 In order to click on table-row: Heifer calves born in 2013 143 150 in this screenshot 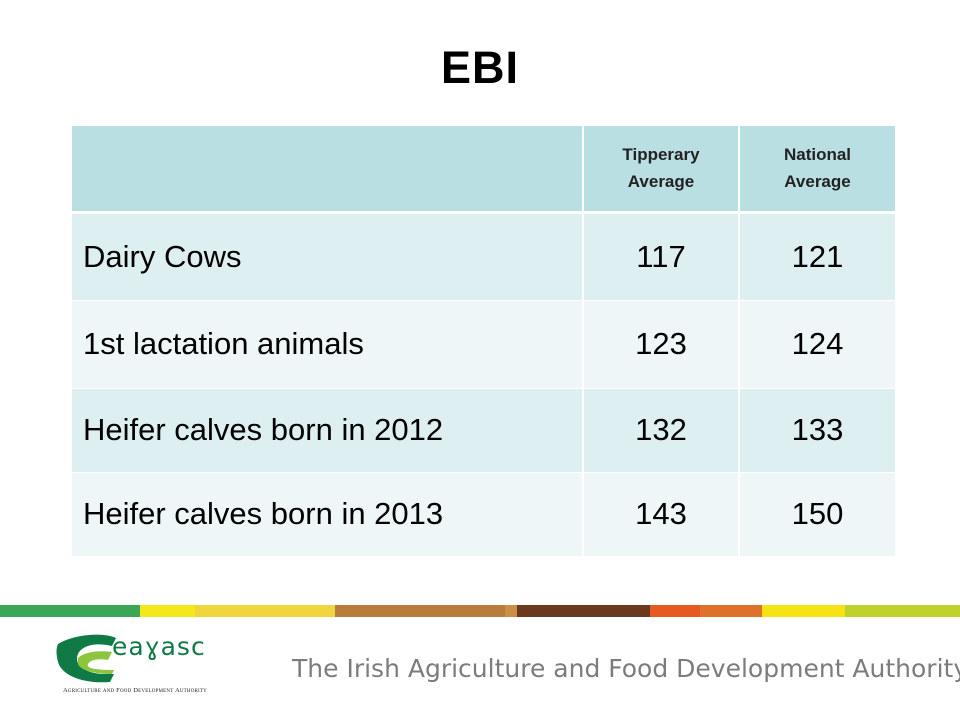, I will do `click(483, 514)`.